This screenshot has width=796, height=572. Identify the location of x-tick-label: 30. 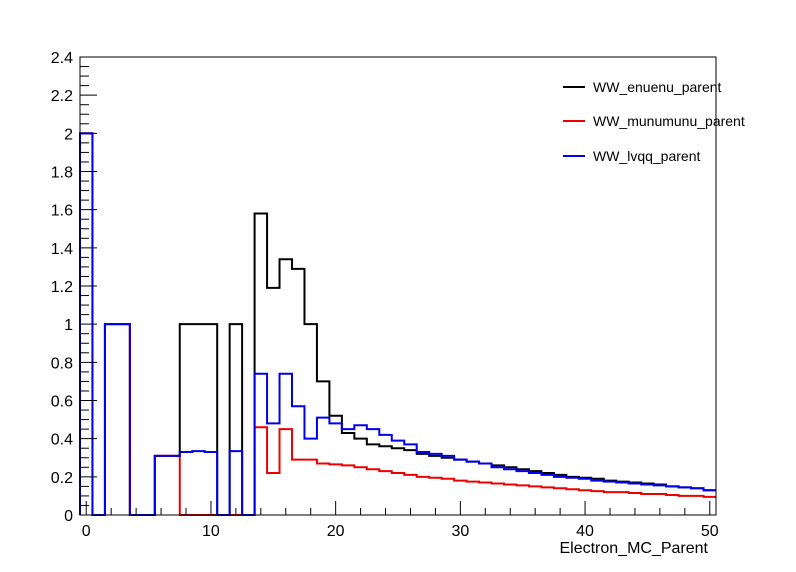
(460, 531).